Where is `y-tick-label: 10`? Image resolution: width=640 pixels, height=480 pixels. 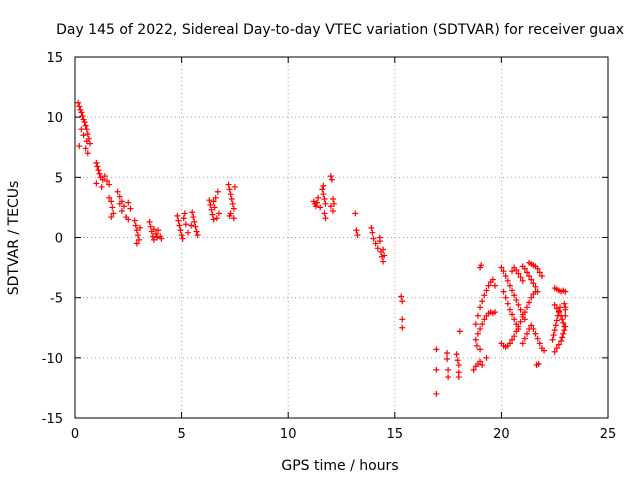 y-tick-label: 10 is located at coordinates (54, 118).